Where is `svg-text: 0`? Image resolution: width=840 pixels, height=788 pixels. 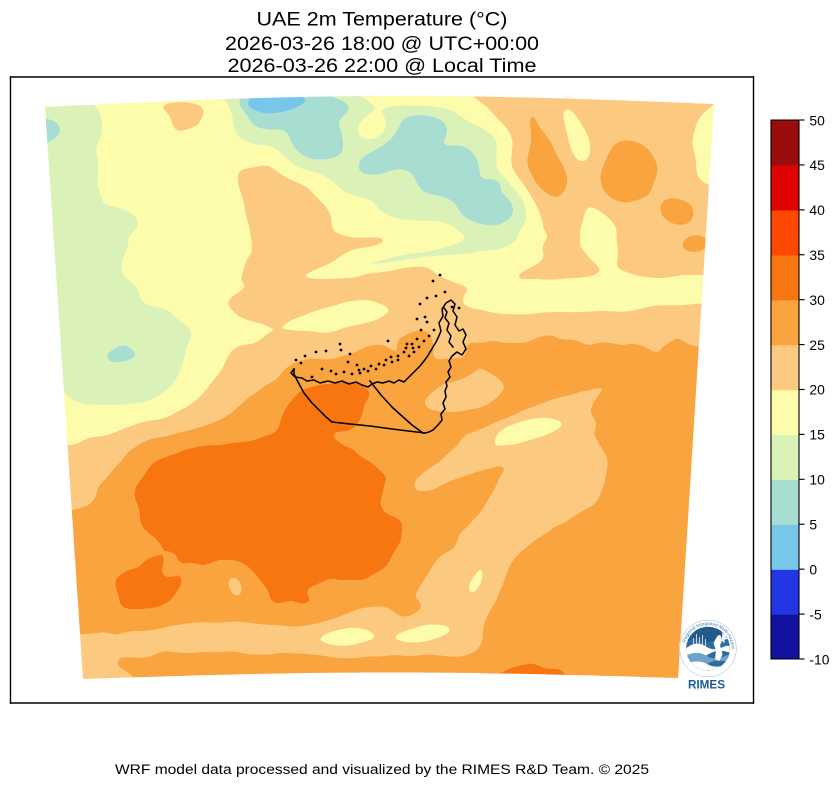
svg-text: 0 is located at coordinates (813, 569).